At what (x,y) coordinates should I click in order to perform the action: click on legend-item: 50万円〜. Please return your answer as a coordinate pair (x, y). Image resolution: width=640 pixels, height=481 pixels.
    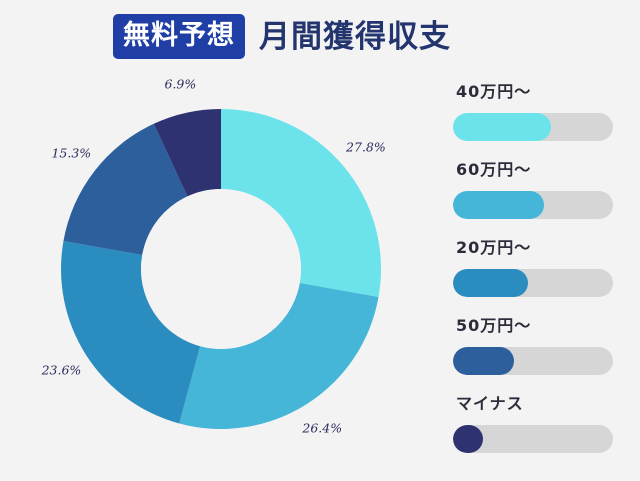
    Looking at the image, I should click on (533, 349).